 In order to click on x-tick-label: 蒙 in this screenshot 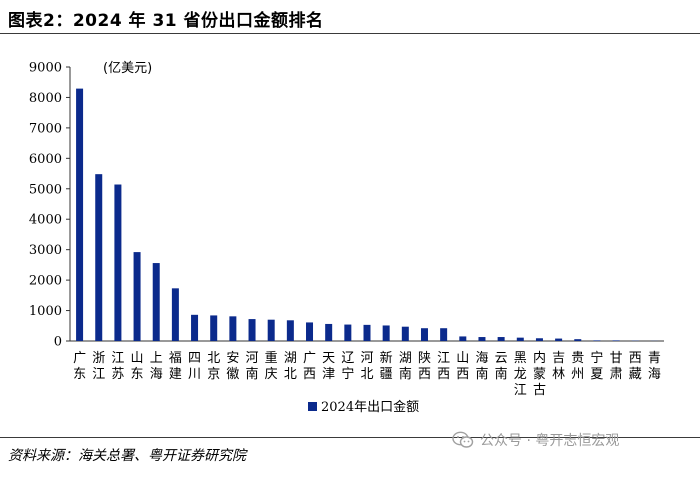, I will do `click(539, 374)`.